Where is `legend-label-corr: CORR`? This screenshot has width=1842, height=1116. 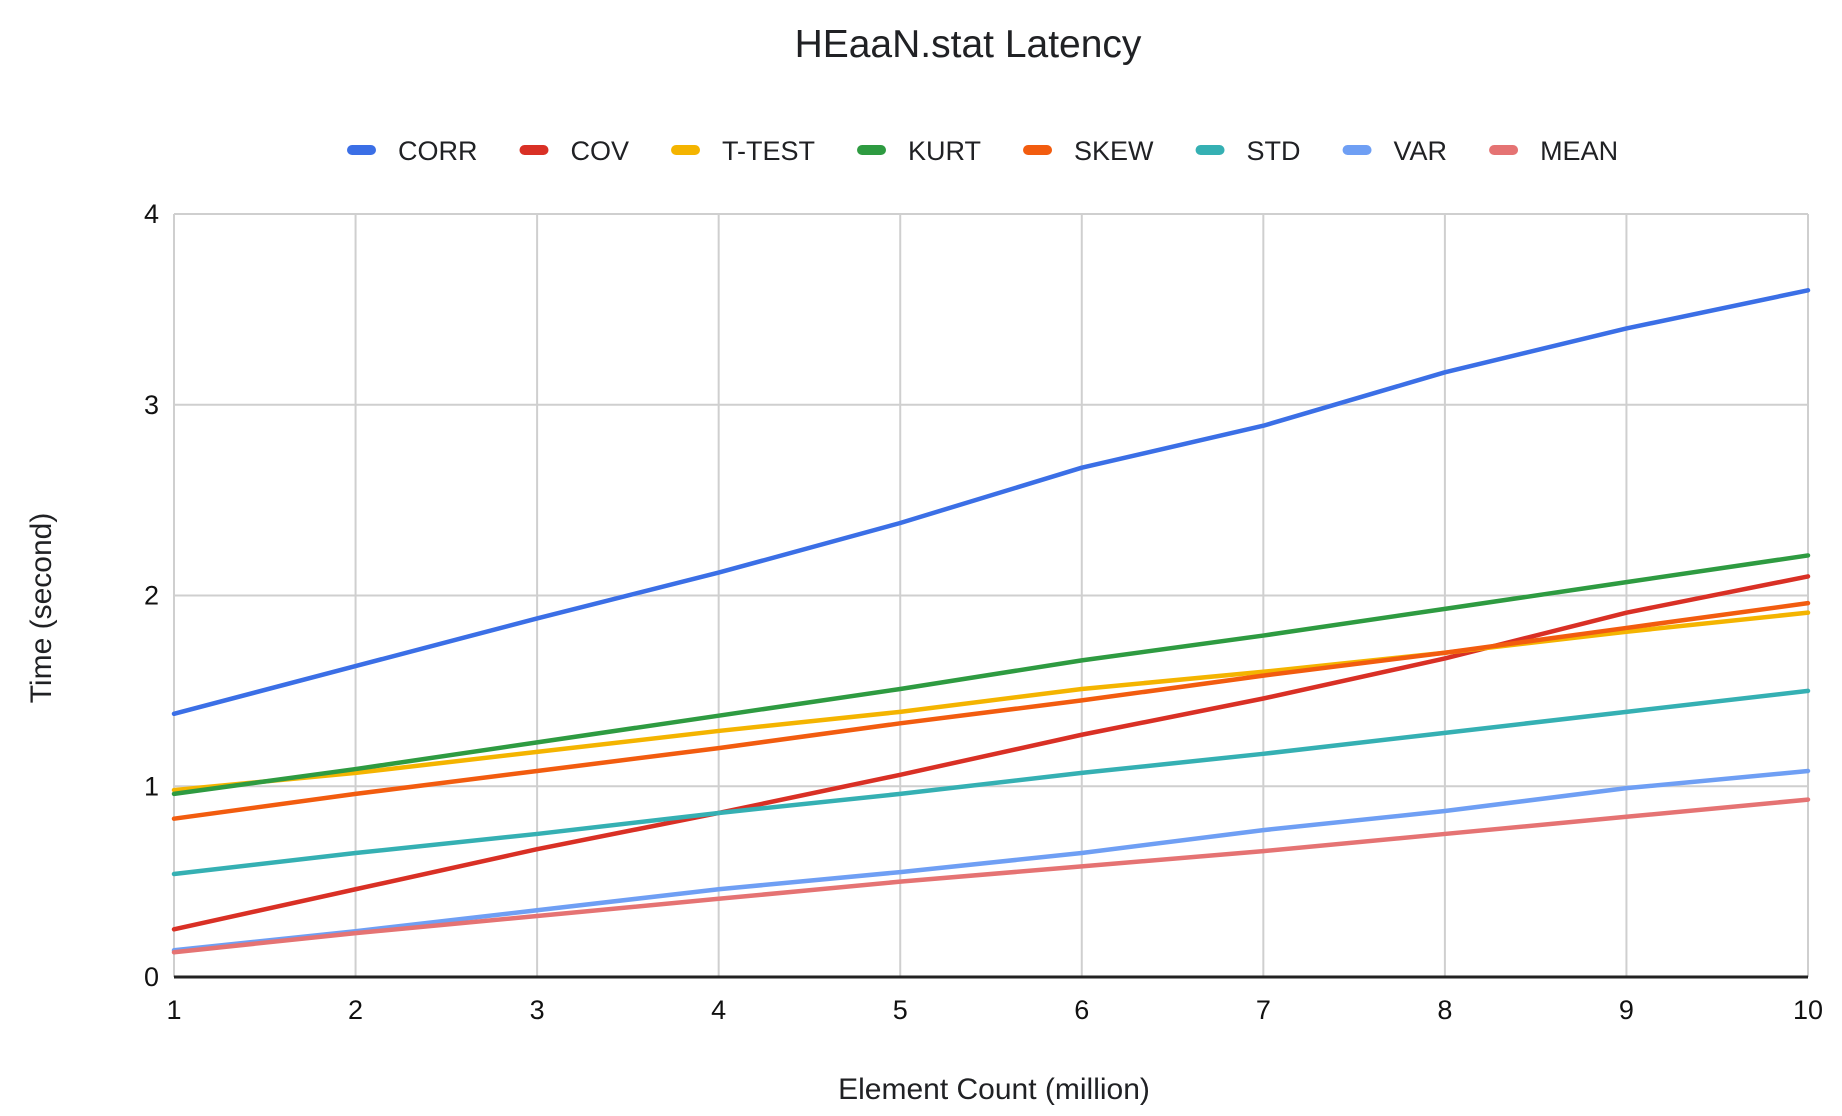
legend-label-corr: CORR is located at coordinates (438, 151).